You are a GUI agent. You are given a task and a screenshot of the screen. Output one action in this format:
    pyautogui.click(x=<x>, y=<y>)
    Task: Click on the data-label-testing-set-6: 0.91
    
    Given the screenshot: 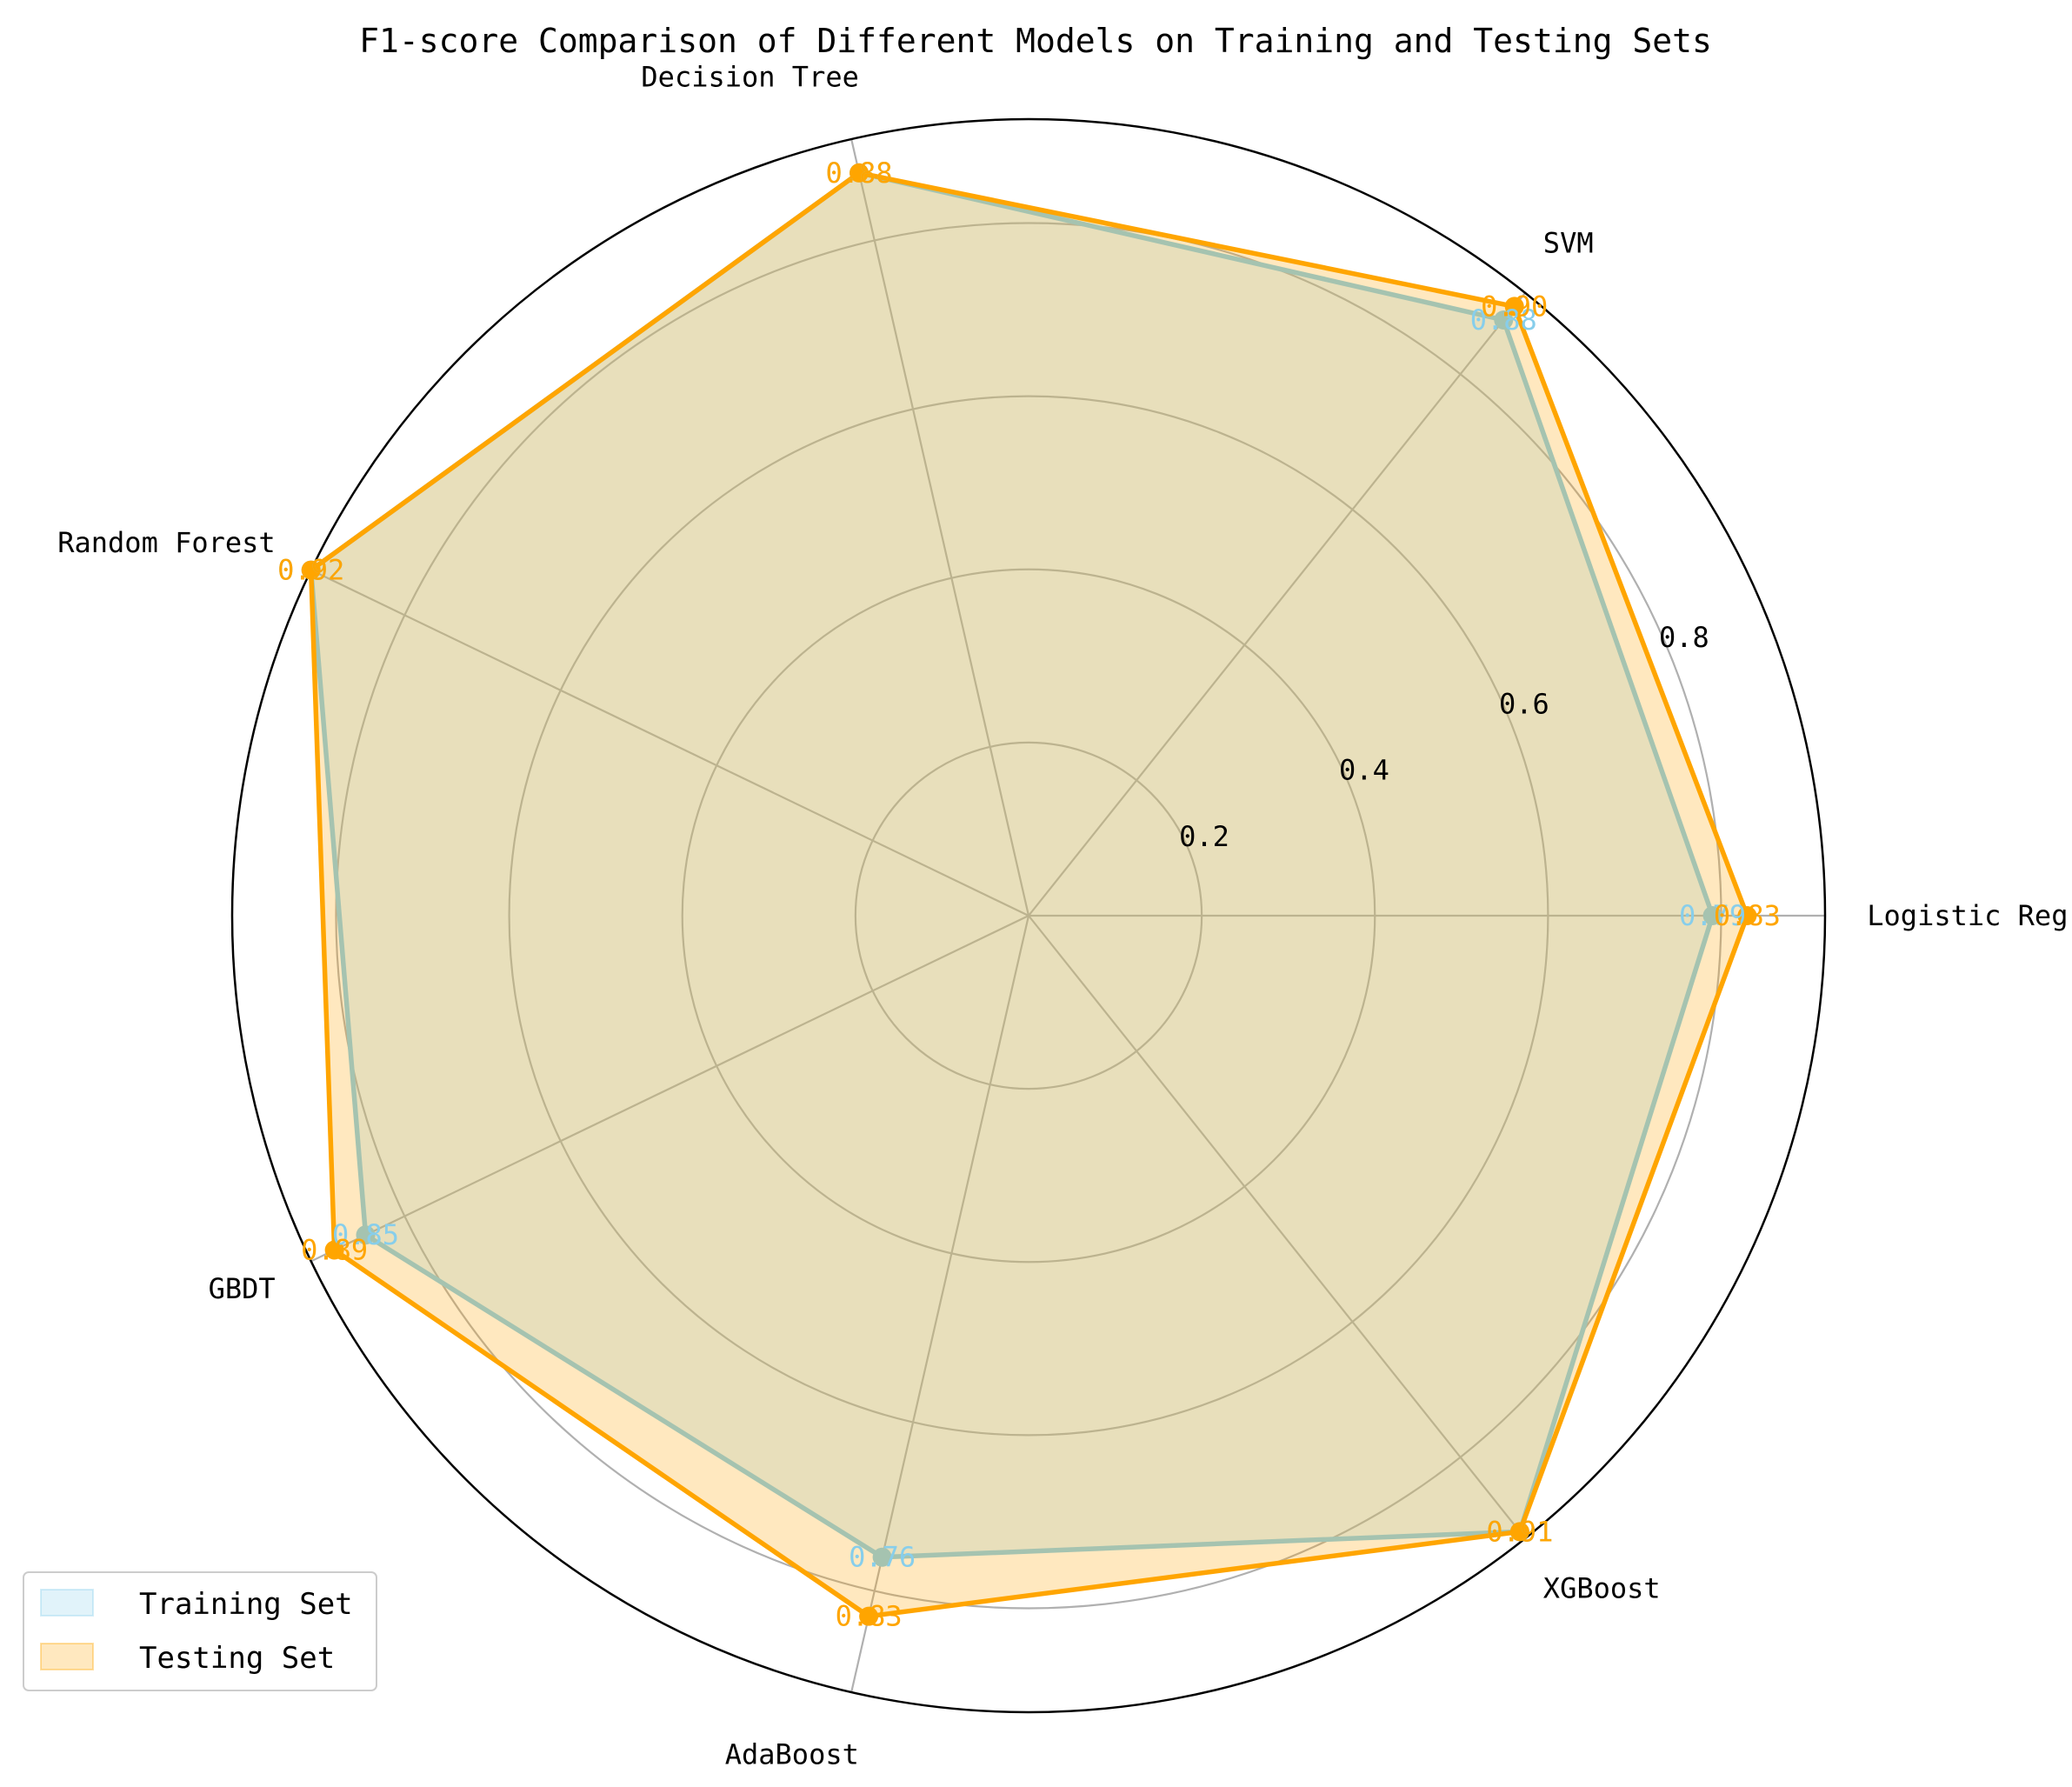 What is the action you would take?
    pyautogui.click(x=1519, y=1531)
    